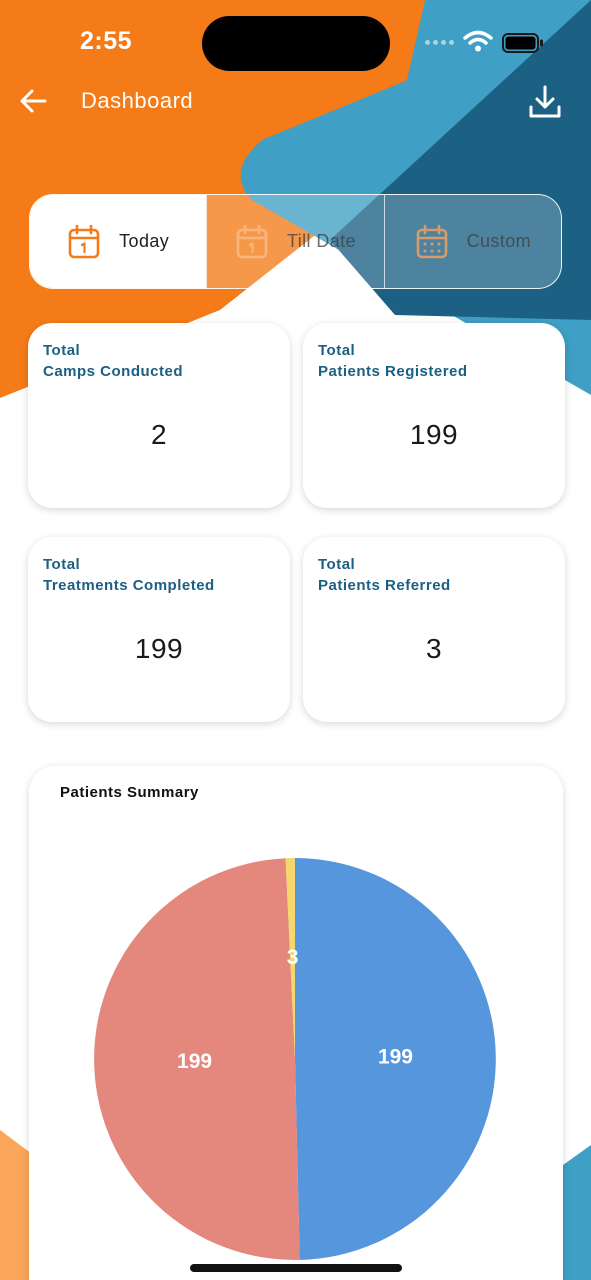 The image size is (591, 1280). I want to click on stat-card-title-line2: Patients Referred, so click(384, 585).